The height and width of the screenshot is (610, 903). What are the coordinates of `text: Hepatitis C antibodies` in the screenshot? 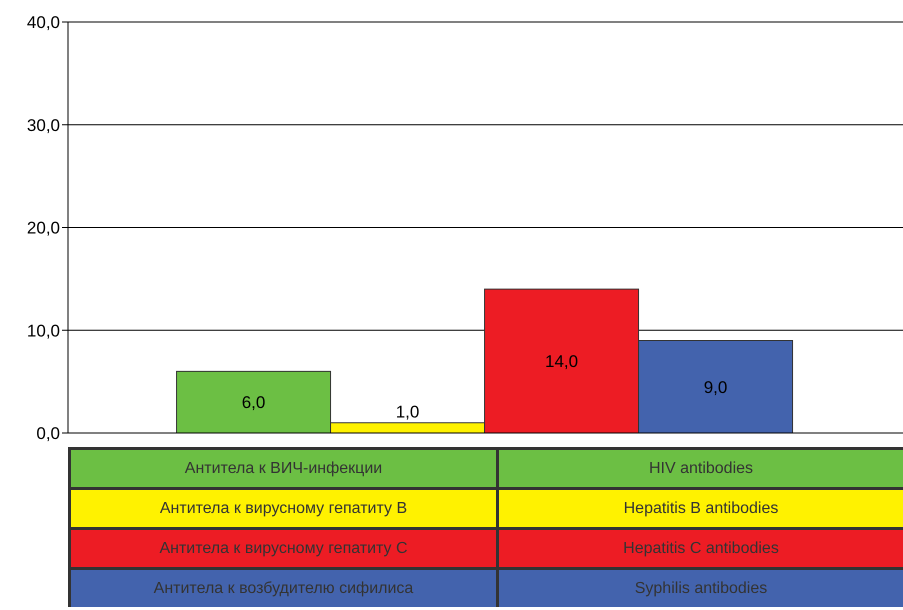 It's located at (701, 548).